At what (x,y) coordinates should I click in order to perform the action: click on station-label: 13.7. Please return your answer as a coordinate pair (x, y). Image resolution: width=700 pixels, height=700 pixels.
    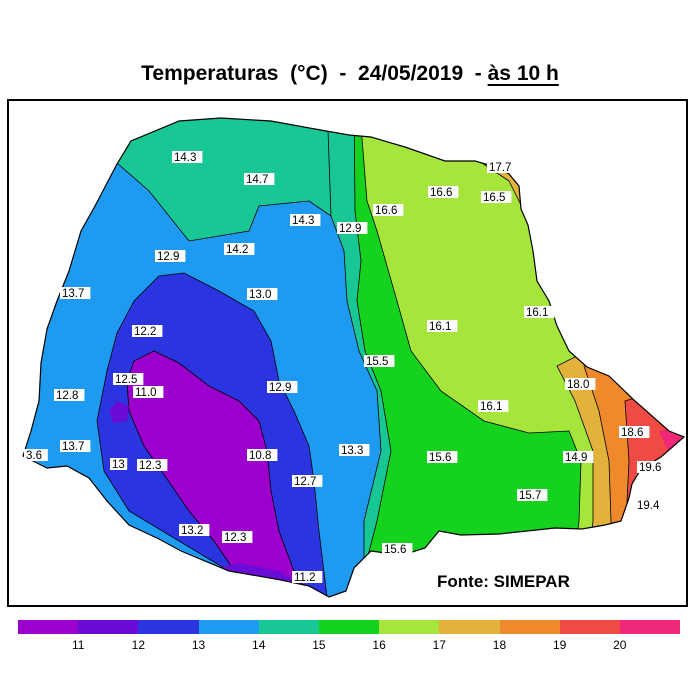
    Looking at the image, I should click on (75, 446).